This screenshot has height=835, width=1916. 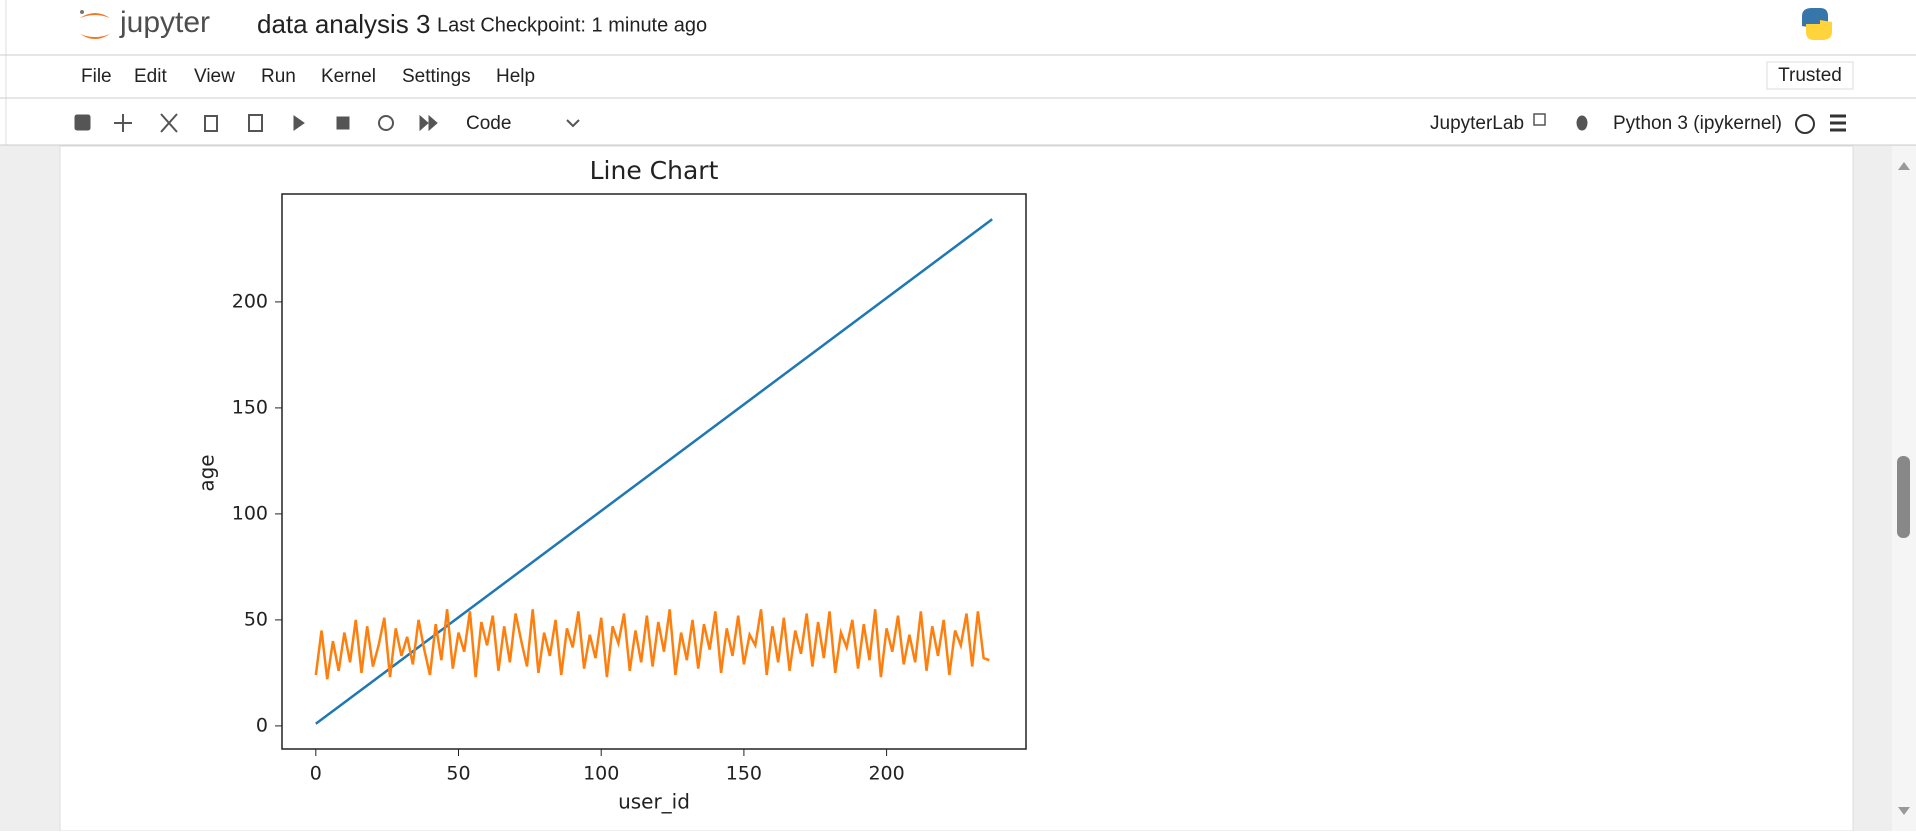 I want to click on debug-icon, so click(x=1582, y=123).